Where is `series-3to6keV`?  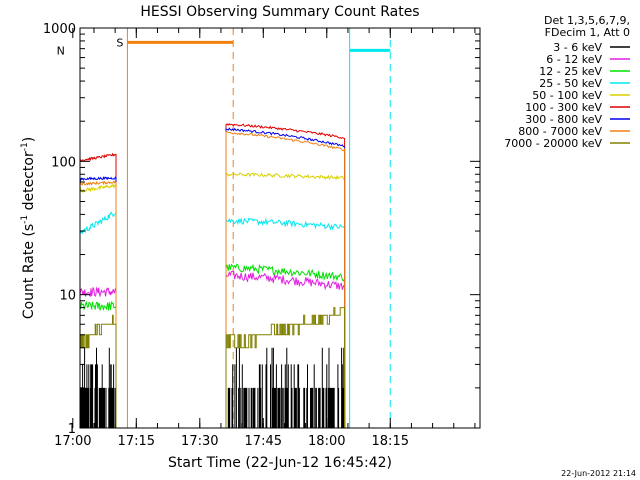
series-3to6keV is located at coordinates (213, 387).